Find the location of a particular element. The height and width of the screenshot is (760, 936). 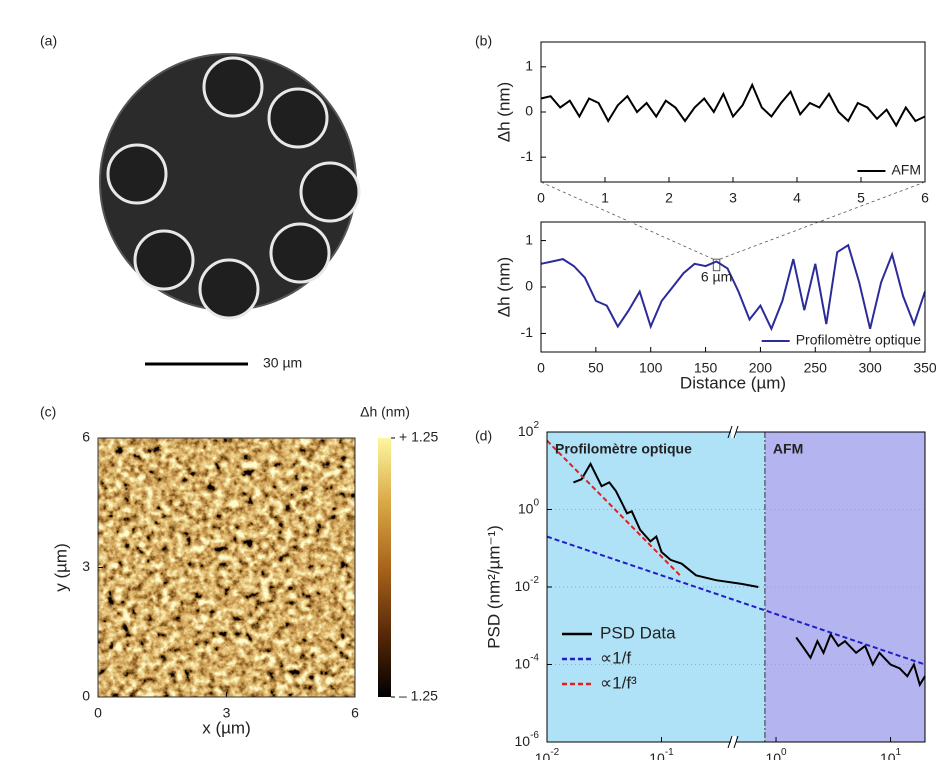

legend-label: PSD Data is located at coordinates (638, 632).